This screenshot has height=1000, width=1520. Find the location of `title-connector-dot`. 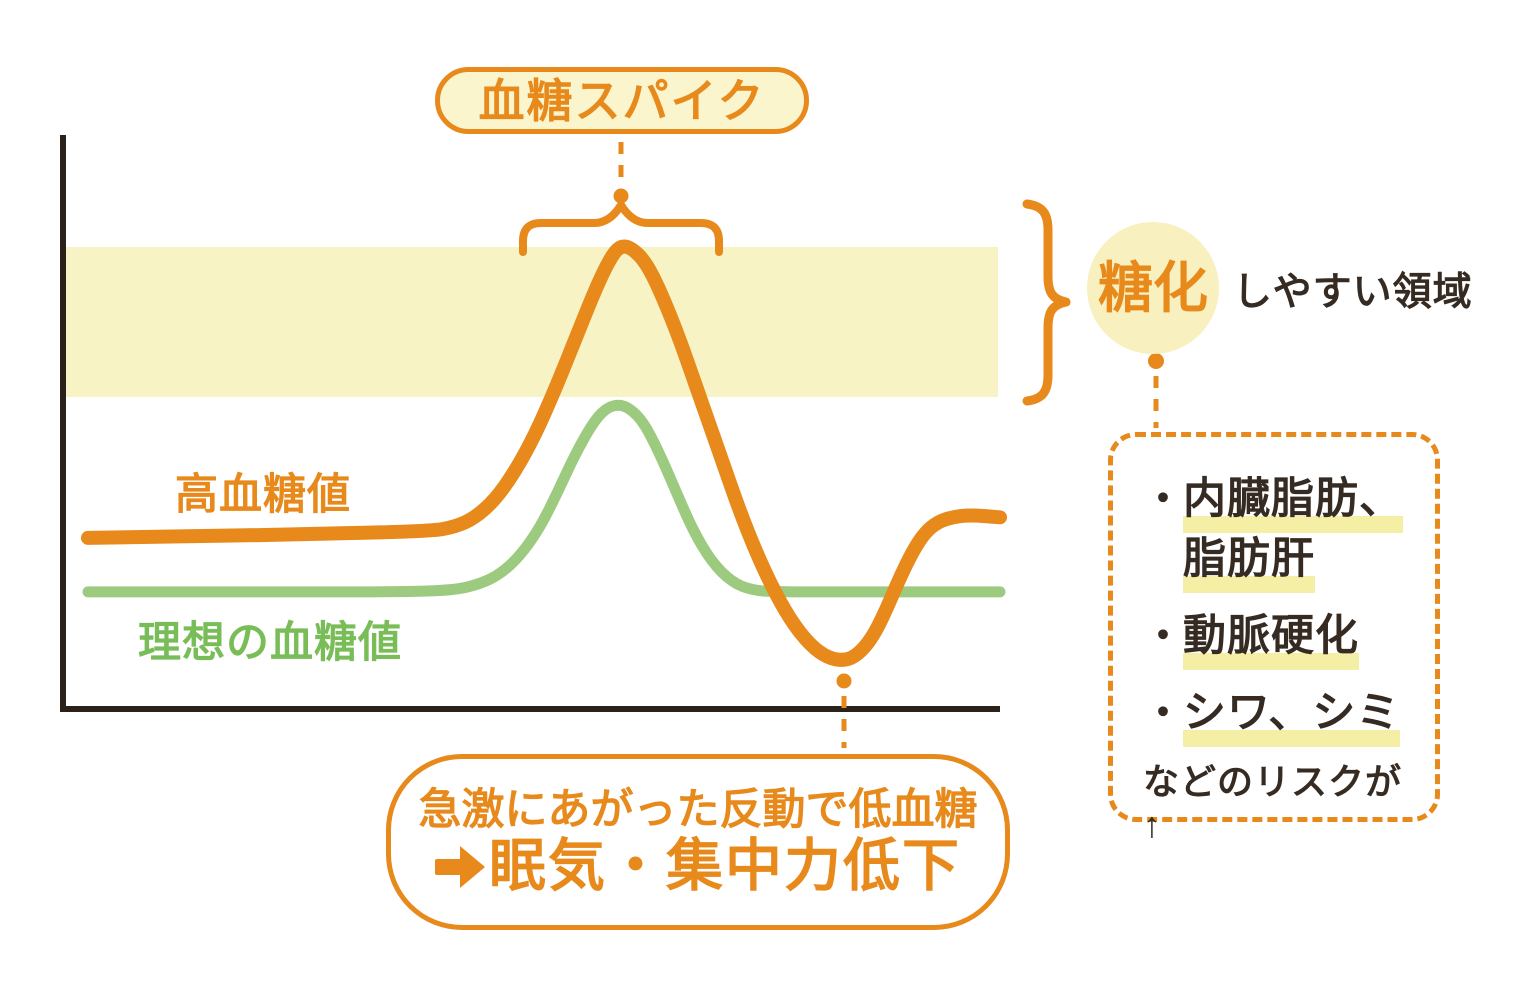

title-connector-dot is located at coordinates (621, 196).